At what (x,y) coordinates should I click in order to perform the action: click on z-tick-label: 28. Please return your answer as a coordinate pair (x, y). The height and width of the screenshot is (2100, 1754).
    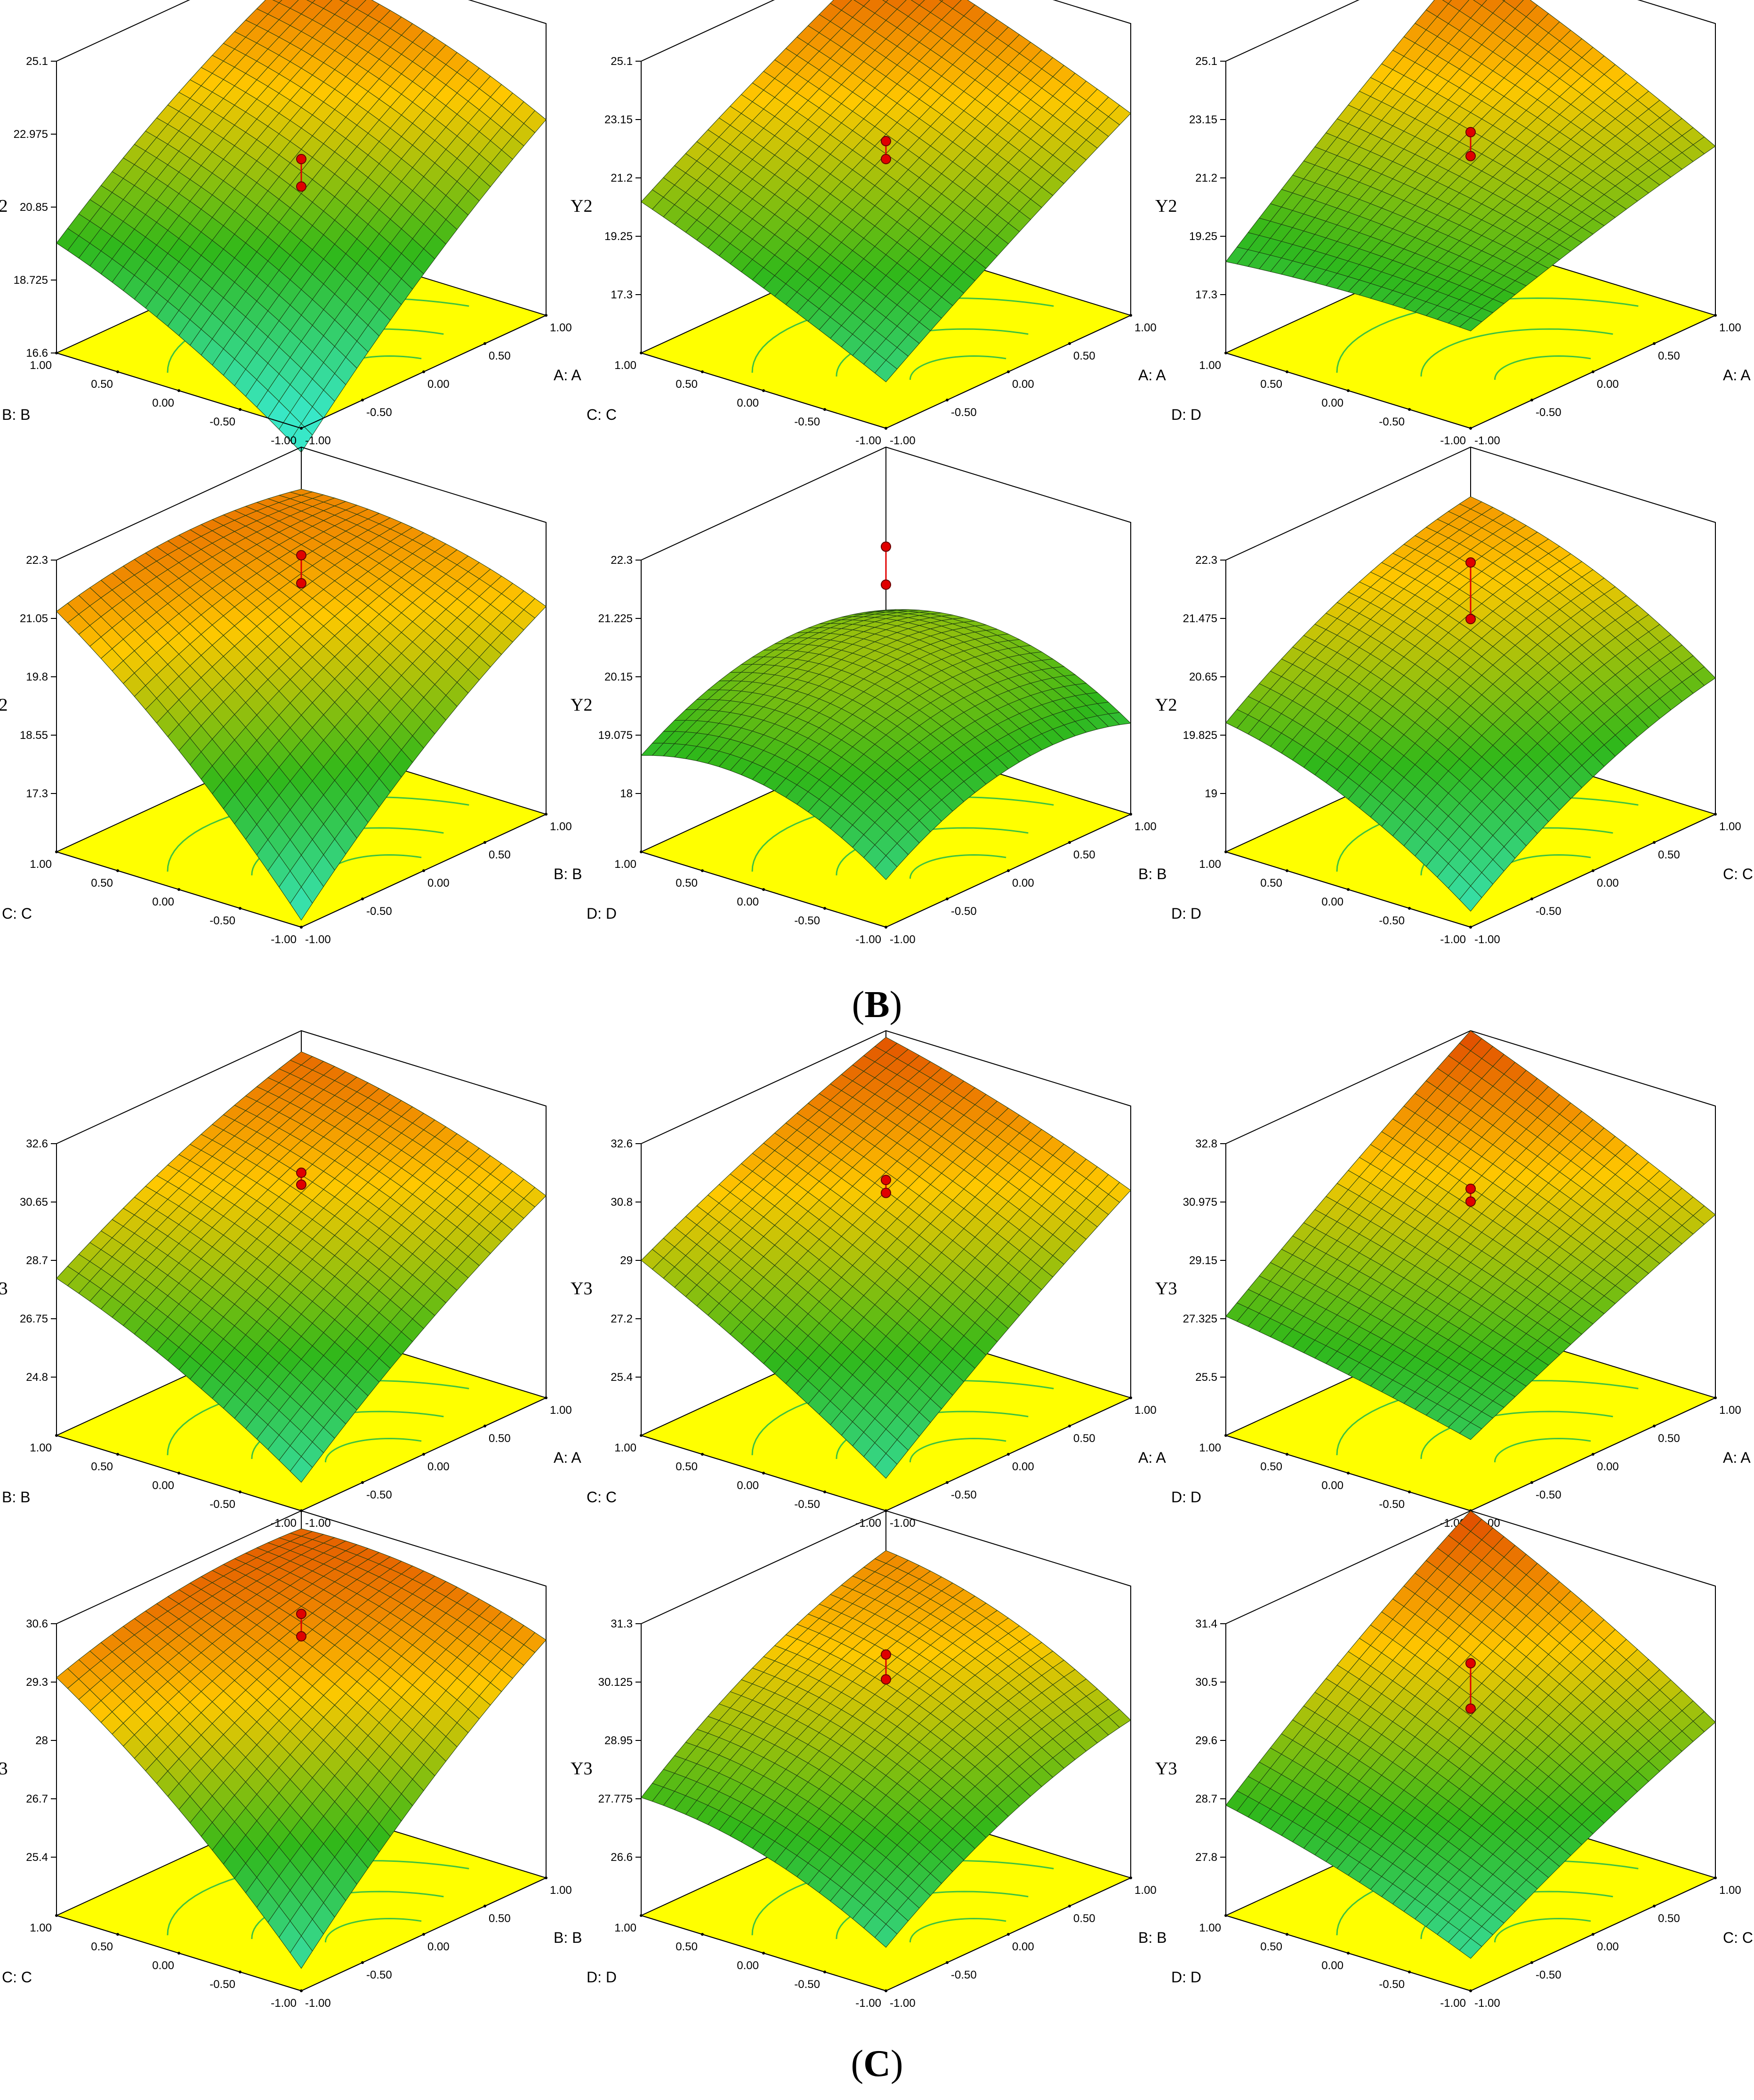
    Looking at the image, I should click on (41, 1740).